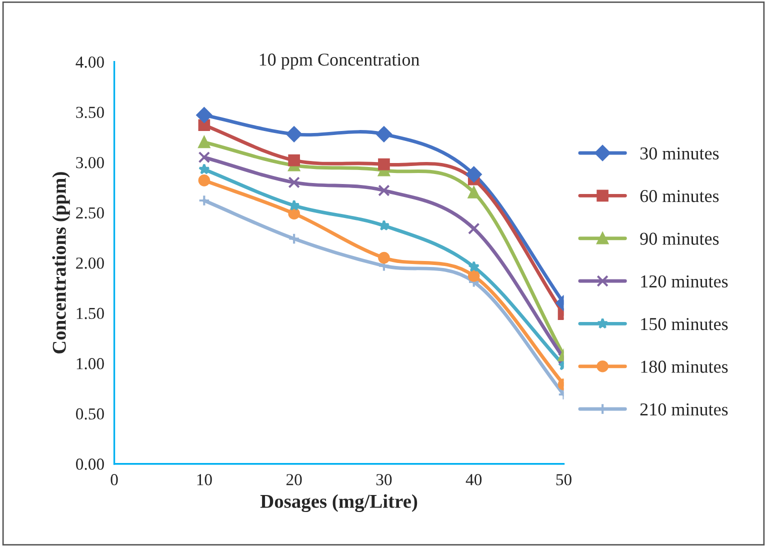 Image resolution: width=767 pixels, height=547 pixels. I want to click on y-axis-title: Concentrations (ppm), so click(61, 263).